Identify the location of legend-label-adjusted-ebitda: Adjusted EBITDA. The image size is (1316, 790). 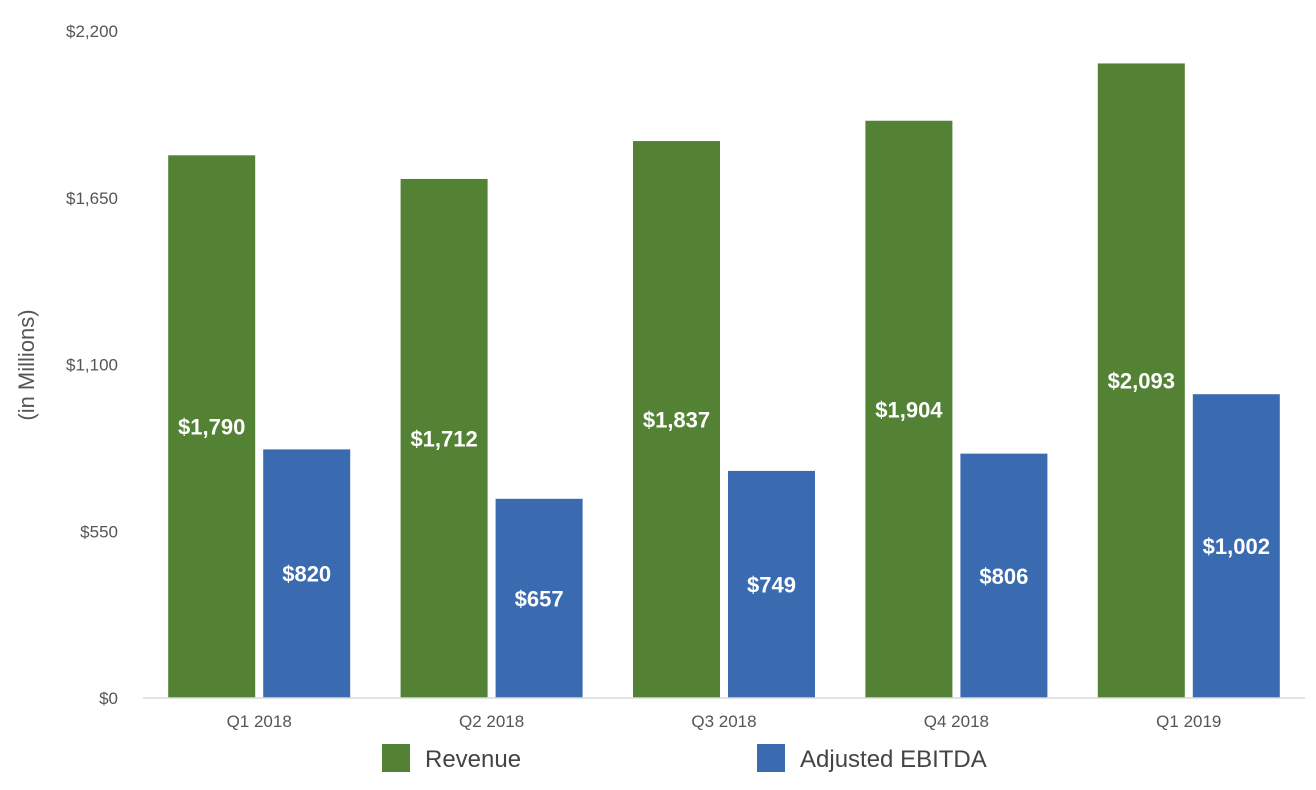
(893, 759).